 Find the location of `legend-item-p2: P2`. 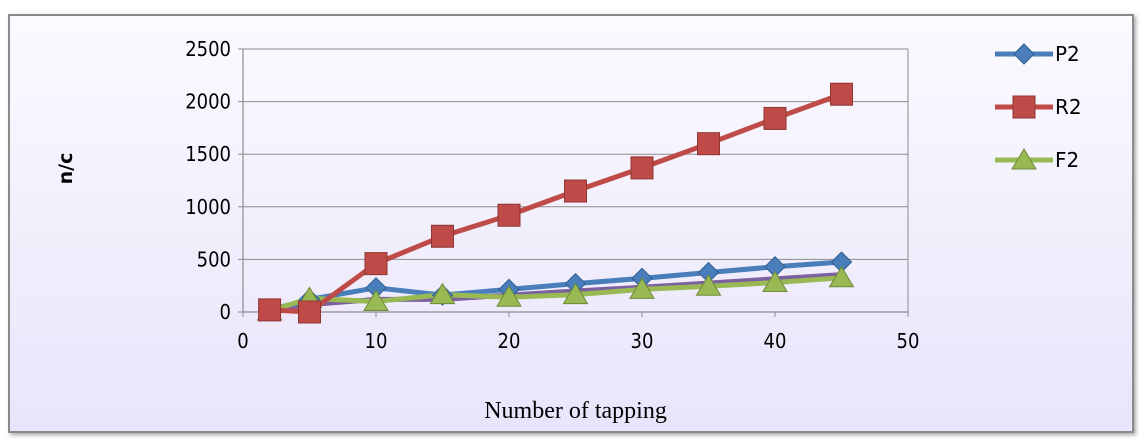

legend-item-p2: P2 is located at coordinates (1037, 54).